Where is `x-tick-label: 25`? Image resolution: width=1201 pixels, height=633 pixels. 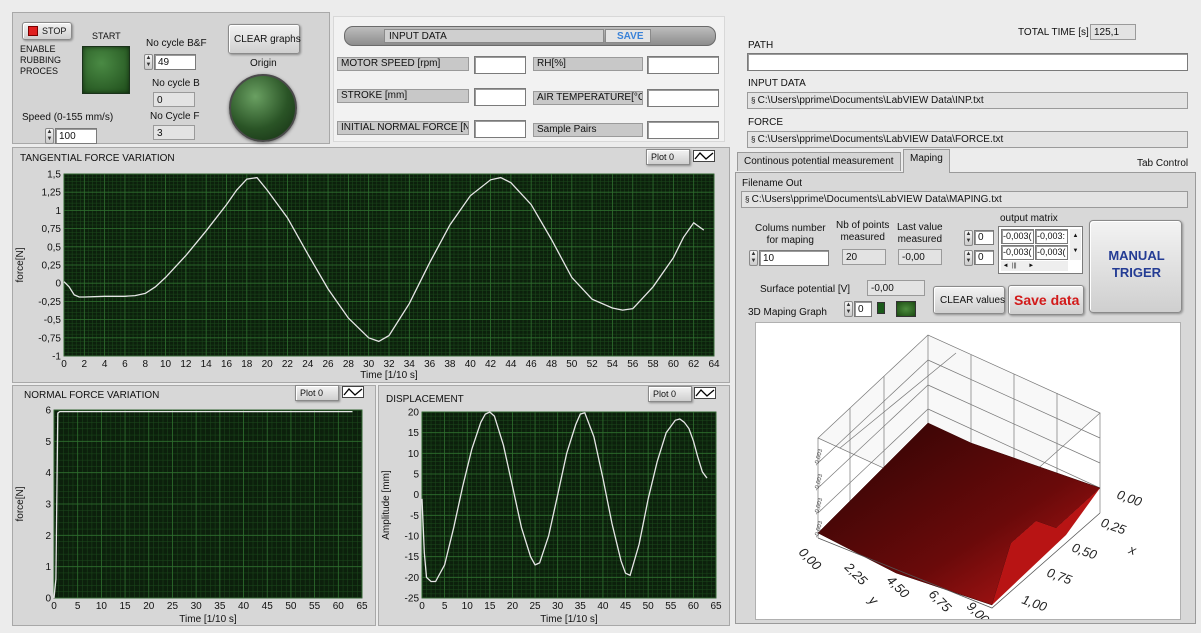
x-tick-label: 25 is located at coordinates (173, 606).